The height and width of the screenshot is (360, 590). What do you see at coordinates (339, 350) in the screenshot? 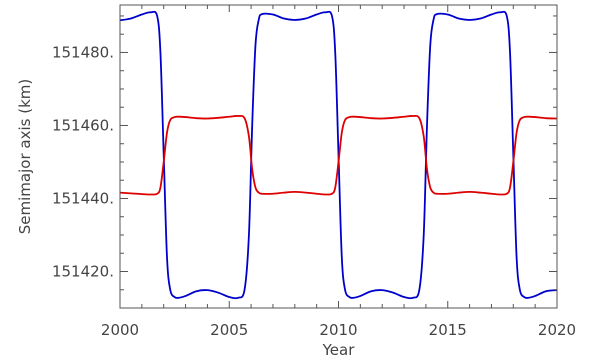
I see `x-axis-label: Year` at bounding box center [339, 350].